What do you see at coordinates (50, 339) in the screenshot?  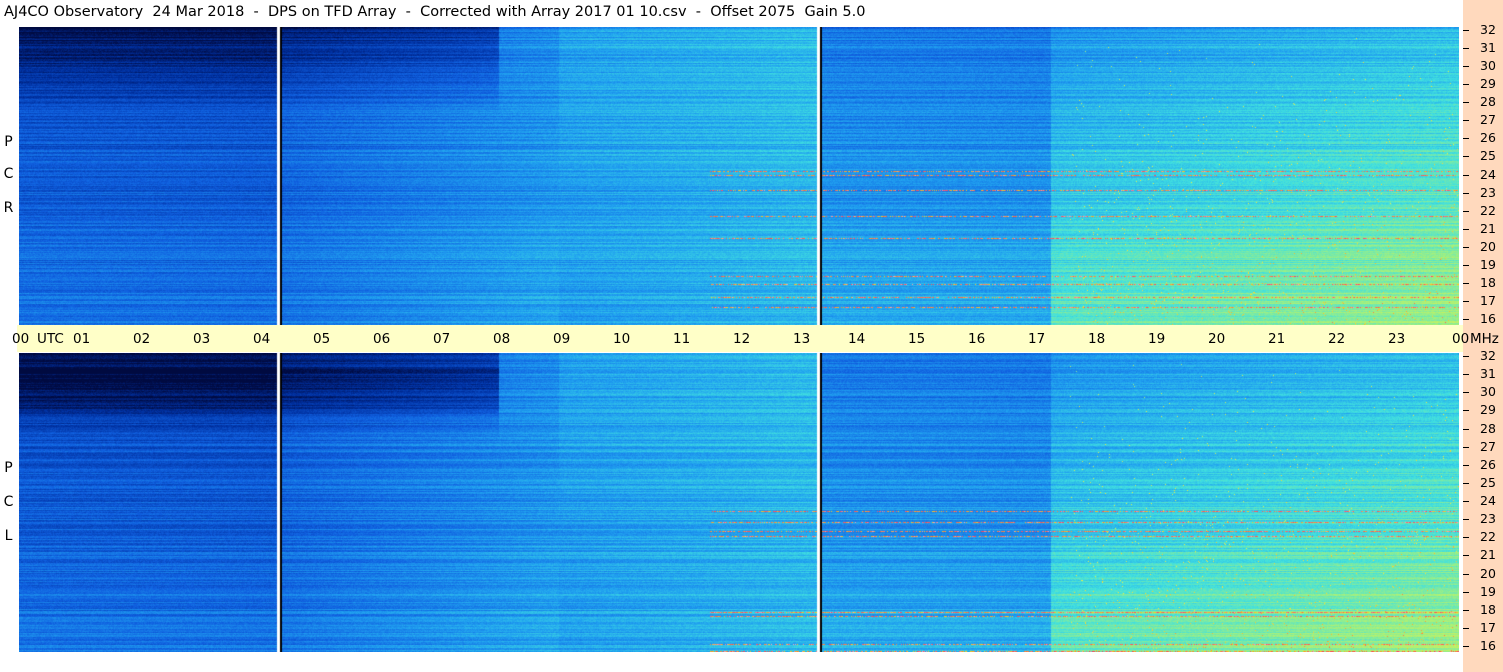 I see `time-label-utc: UTC` at bounding box center [50, 339].